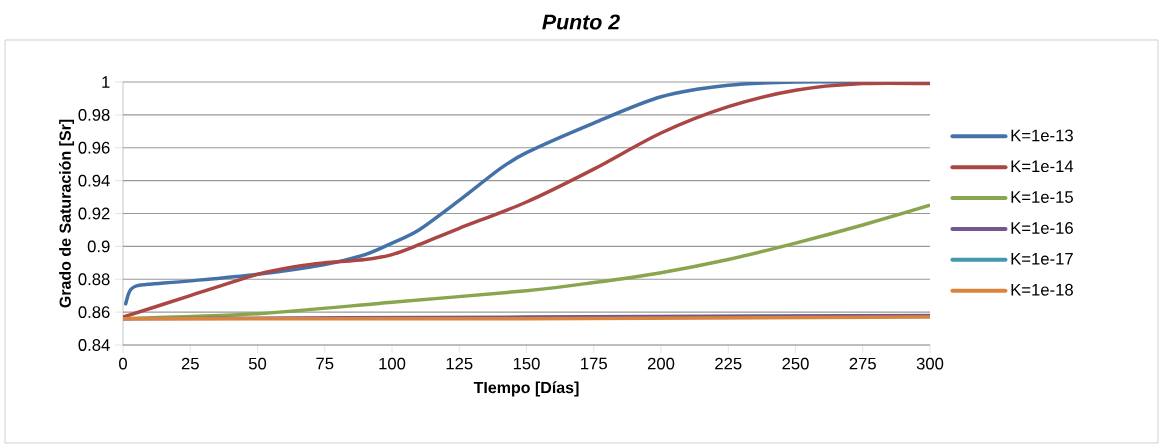 The image size is (1163, 448). Describe the element at coordinates (392, 363) in the screenshot. I see `x-tick-label: 100` at that location.